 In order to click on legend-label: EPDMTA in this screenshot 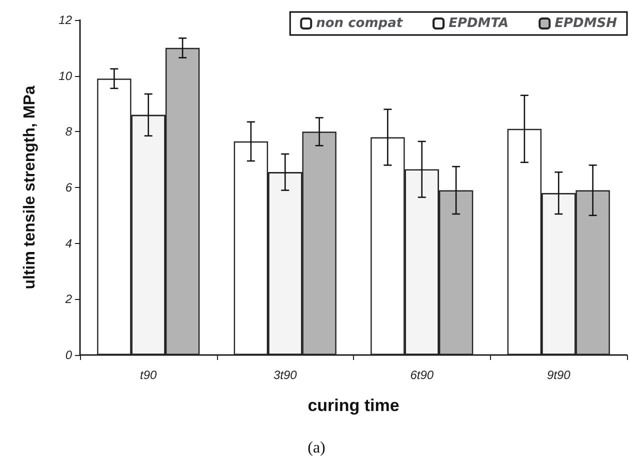, I will do `click(478, 23)`.